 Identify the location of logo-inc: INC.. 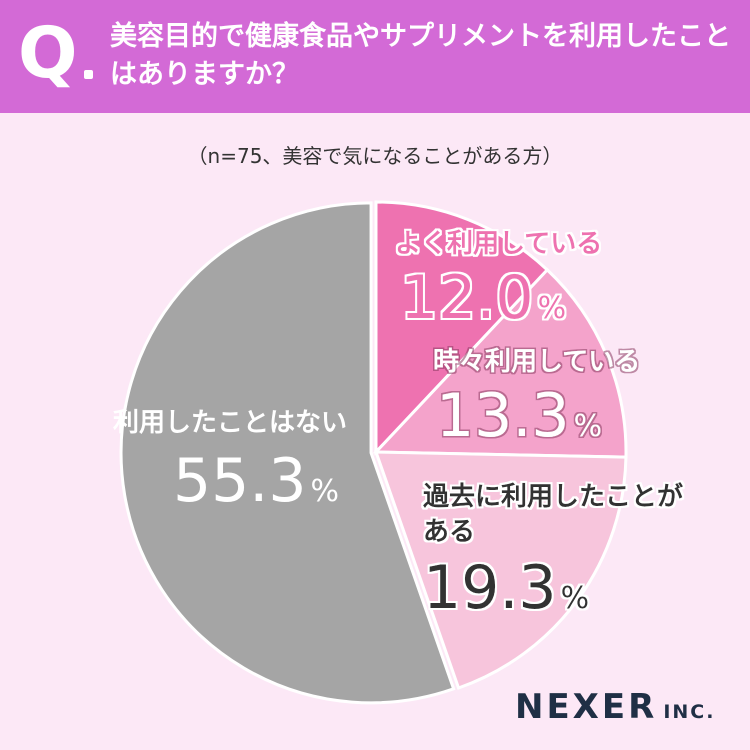
(689, 712).